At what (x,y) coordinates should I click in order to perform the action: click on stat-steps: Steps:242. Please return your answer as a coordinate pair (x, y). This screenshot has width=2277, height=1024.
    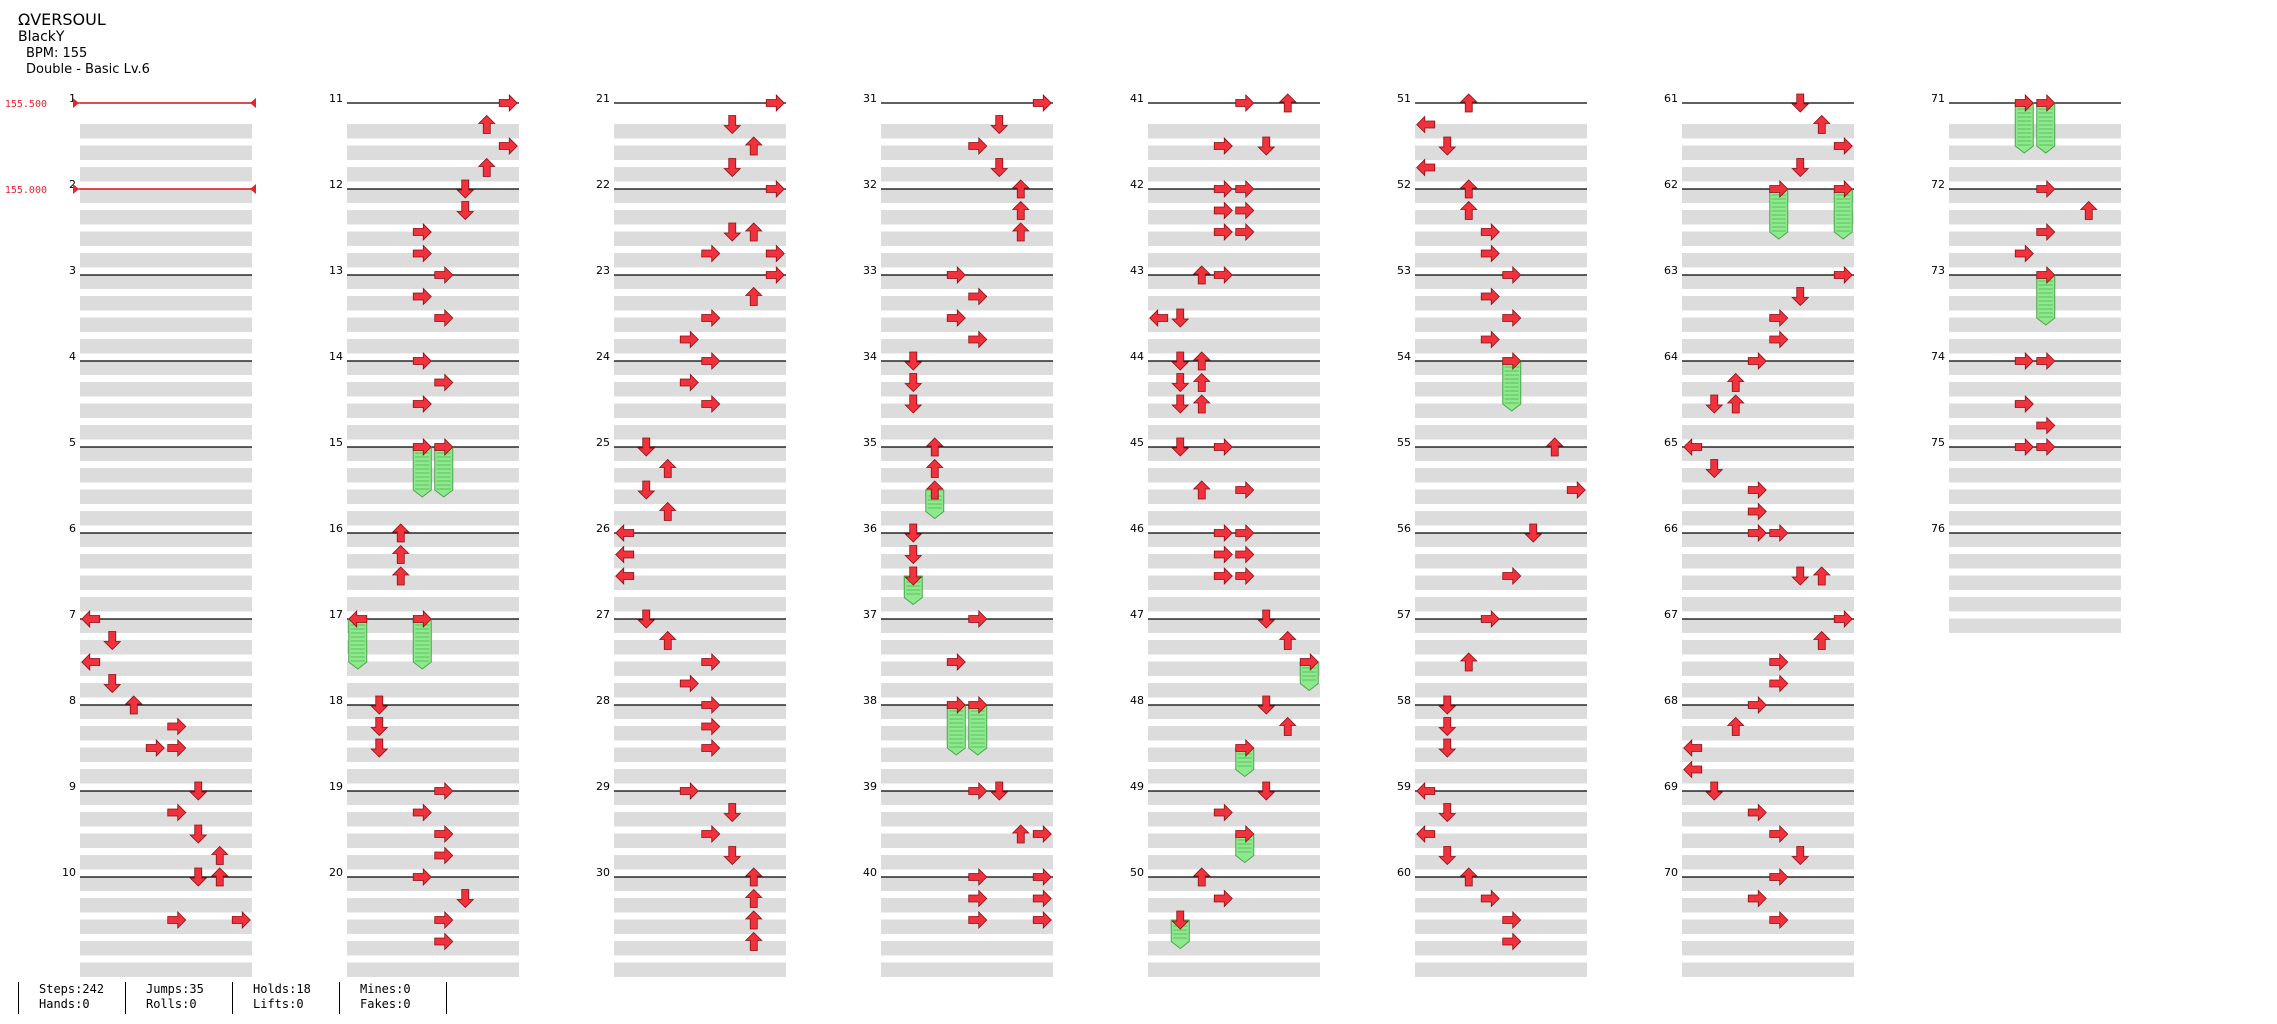
    Looking at the image, I should click on (72, 989).